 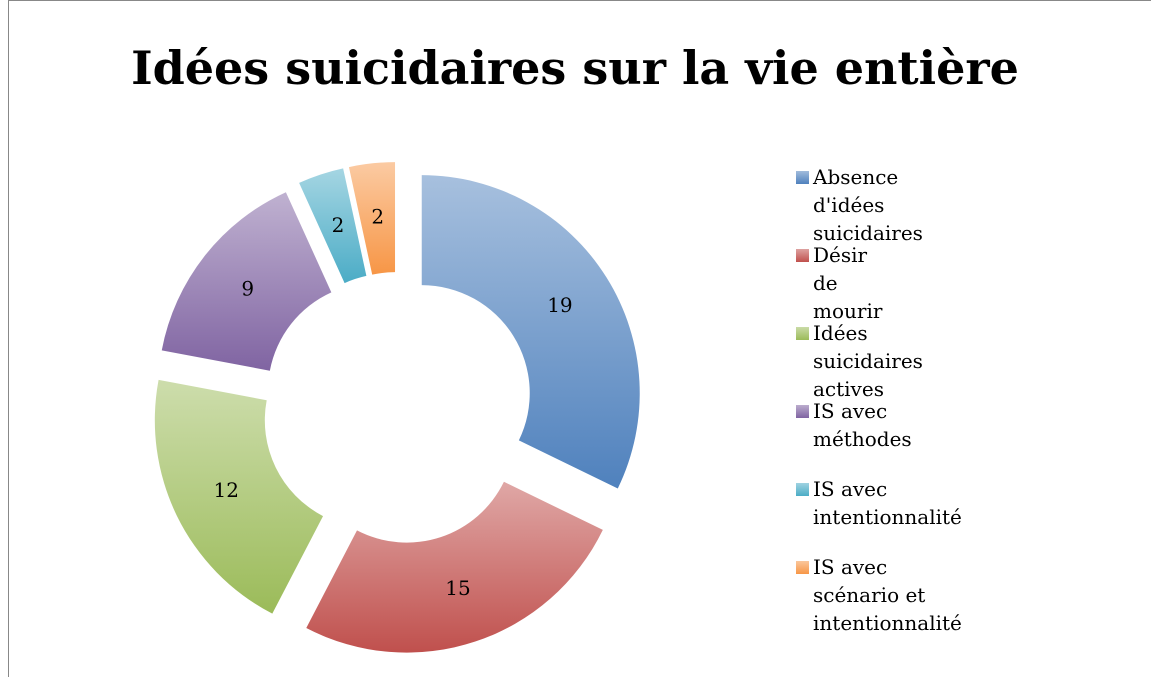 I want to click on legend-item: Désir de mourir, so click(x=839, y=283).